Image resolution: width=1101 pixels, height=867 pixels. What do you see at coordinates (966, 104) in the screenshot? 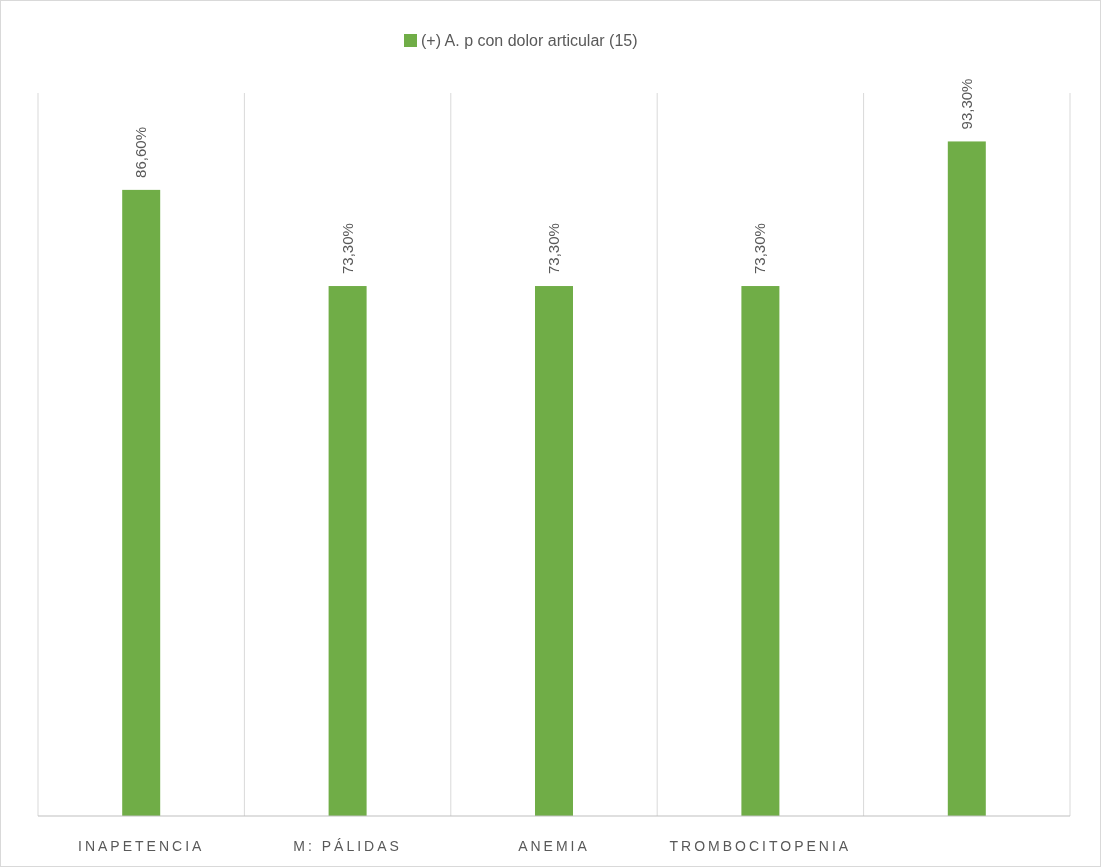
I see `data-label: 93,30%` at bounding box center [966, 104].